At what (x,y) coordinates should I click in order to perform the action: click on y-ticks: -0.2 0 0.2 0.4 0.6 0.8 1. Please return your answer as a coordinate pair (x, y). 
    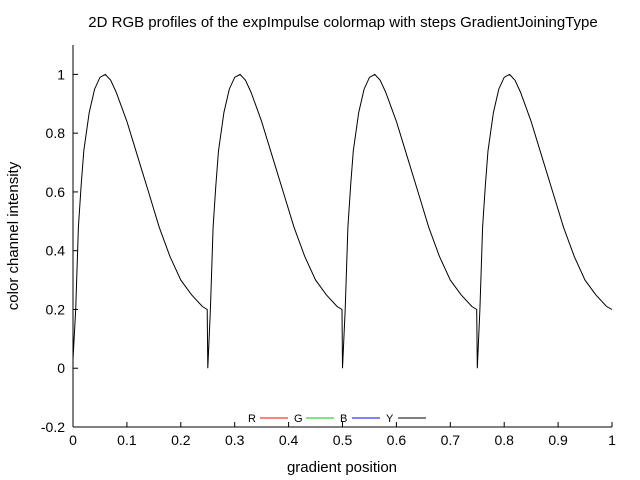
    Looking at the image, I should click on (59, 250).